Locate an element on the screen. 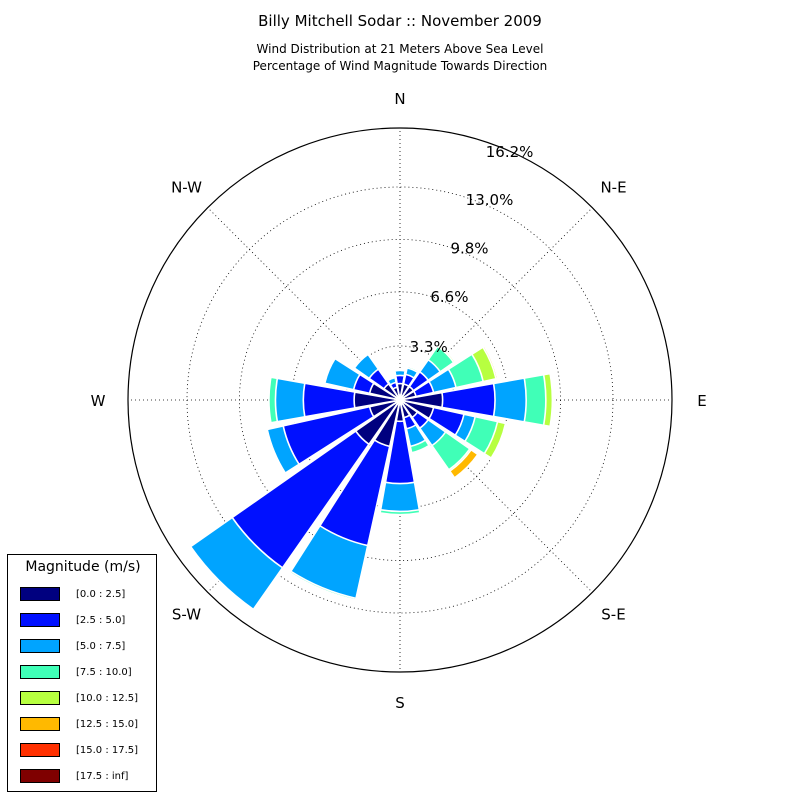 This screenshot has height=800, width=800. direction-label: S-W is located at coordinates (186, 615).